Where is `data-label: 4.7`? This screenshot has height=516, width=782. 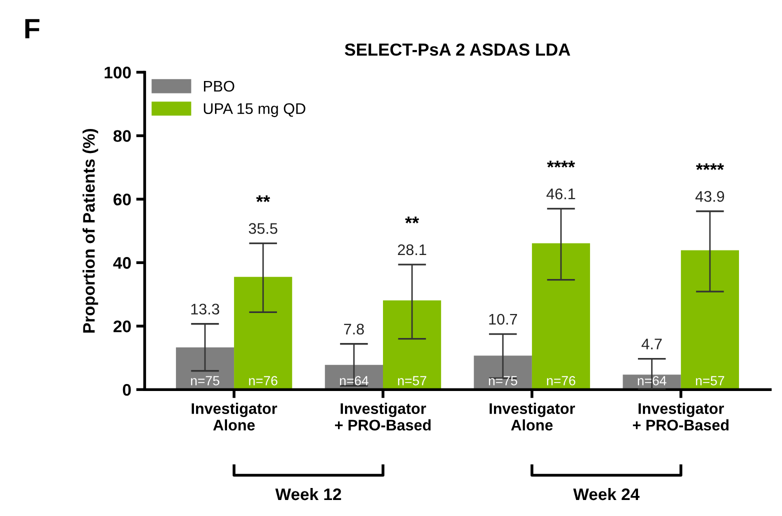
data-label: 4.7 is located at coordinates (652, 344).